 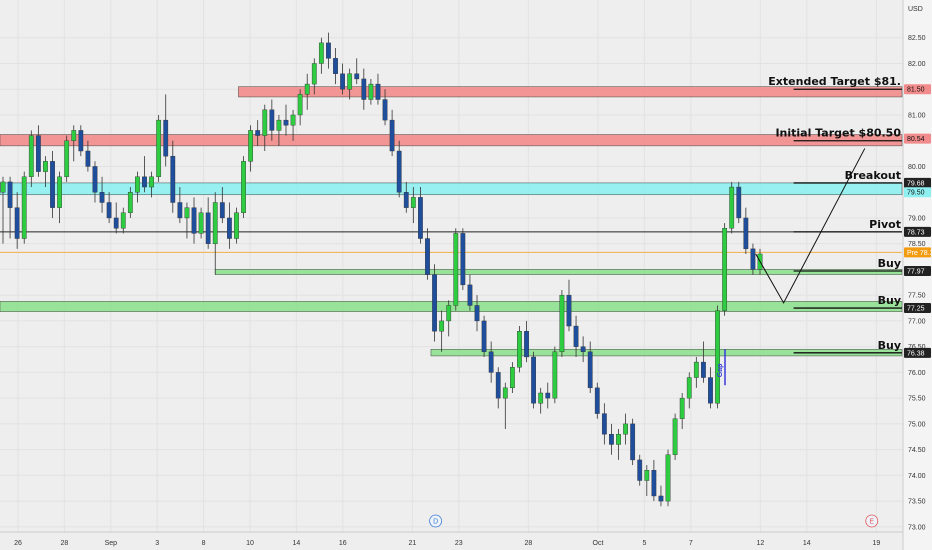 I want to click on price-tick-label: 78.50, so click(x=917, y=244).